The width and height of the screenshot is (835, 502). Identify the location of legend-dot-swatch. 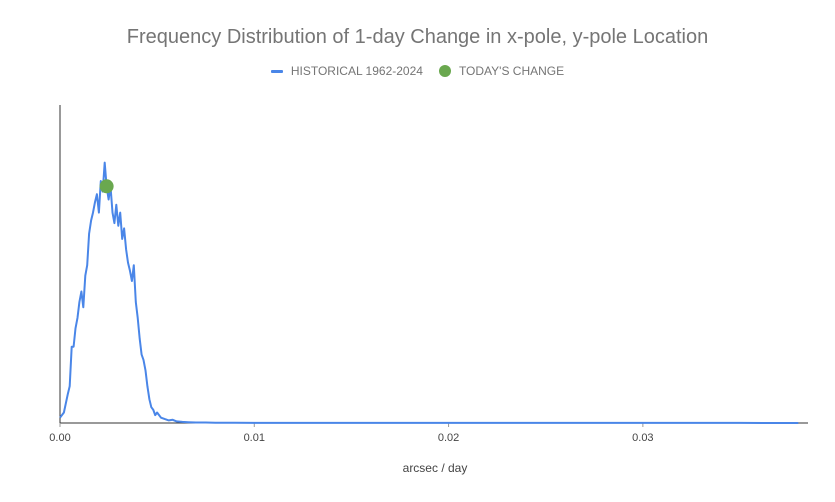
(444, 71).